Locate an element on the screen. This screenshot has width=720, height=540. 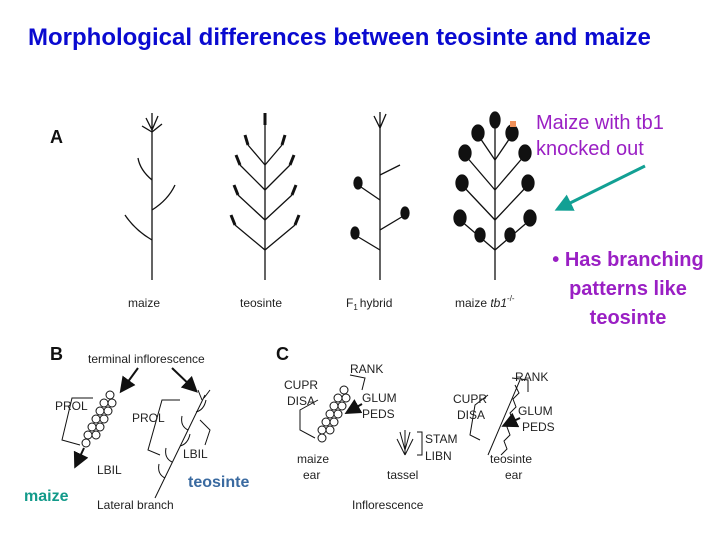
label-teosinte-ear-2: ear is located at coordinates (513, 475).